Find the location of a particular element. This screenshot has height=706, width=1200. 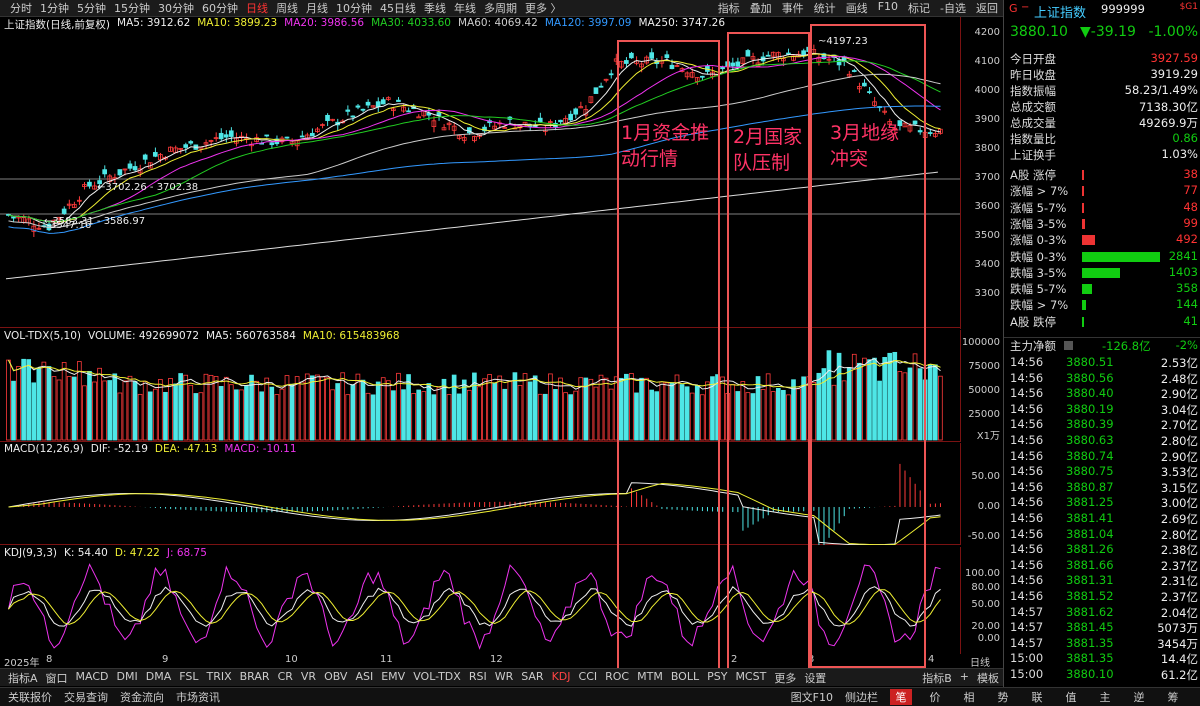

status-link: 市场资讯 is located at coordinates (198, 697).